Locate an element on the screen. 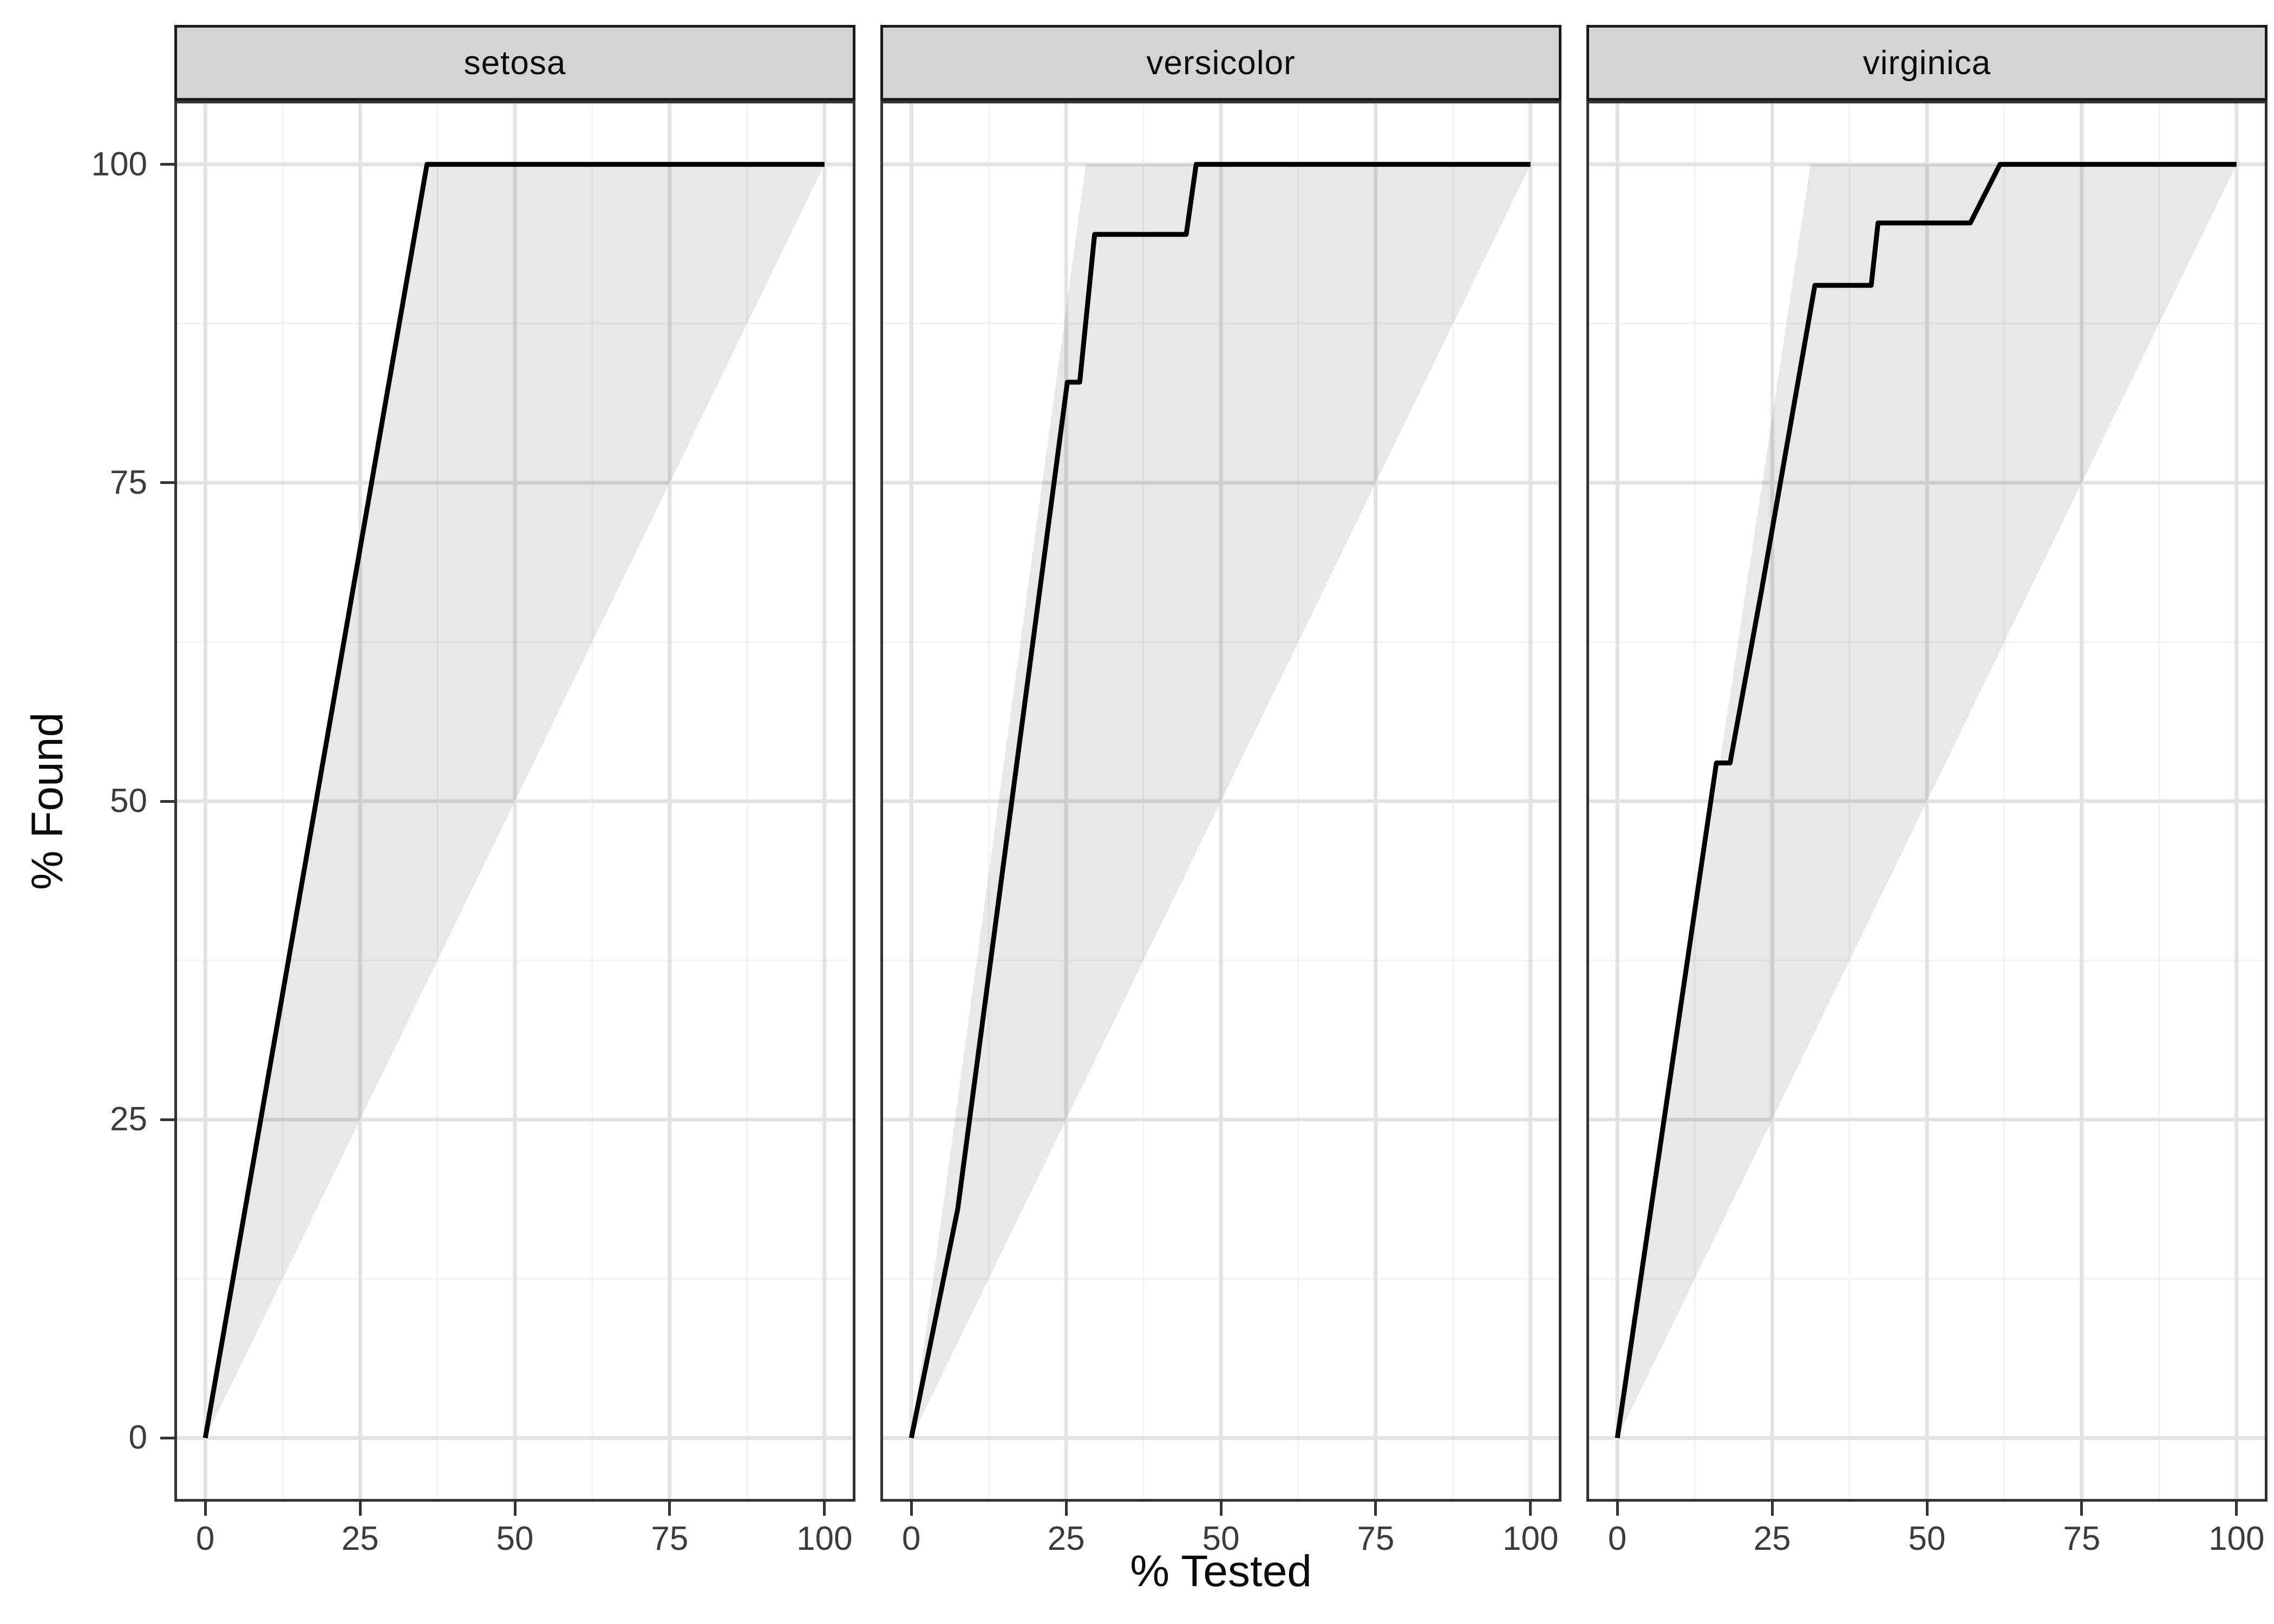  y-tick-label: 25 is located at coordinates (129, 1120).